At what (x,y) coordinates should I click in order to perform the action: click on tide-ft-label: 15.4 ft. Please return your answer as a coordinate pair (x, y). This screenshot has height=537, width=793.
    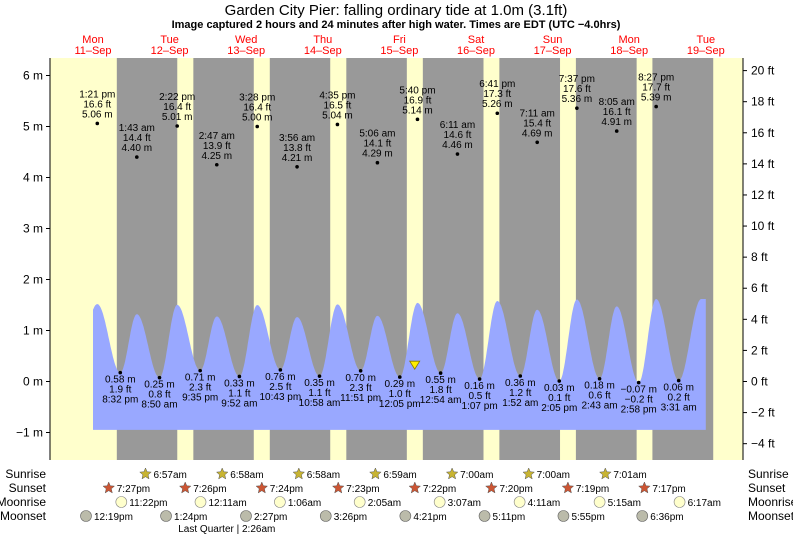
    Looking at the image, I should click on (537, 123).